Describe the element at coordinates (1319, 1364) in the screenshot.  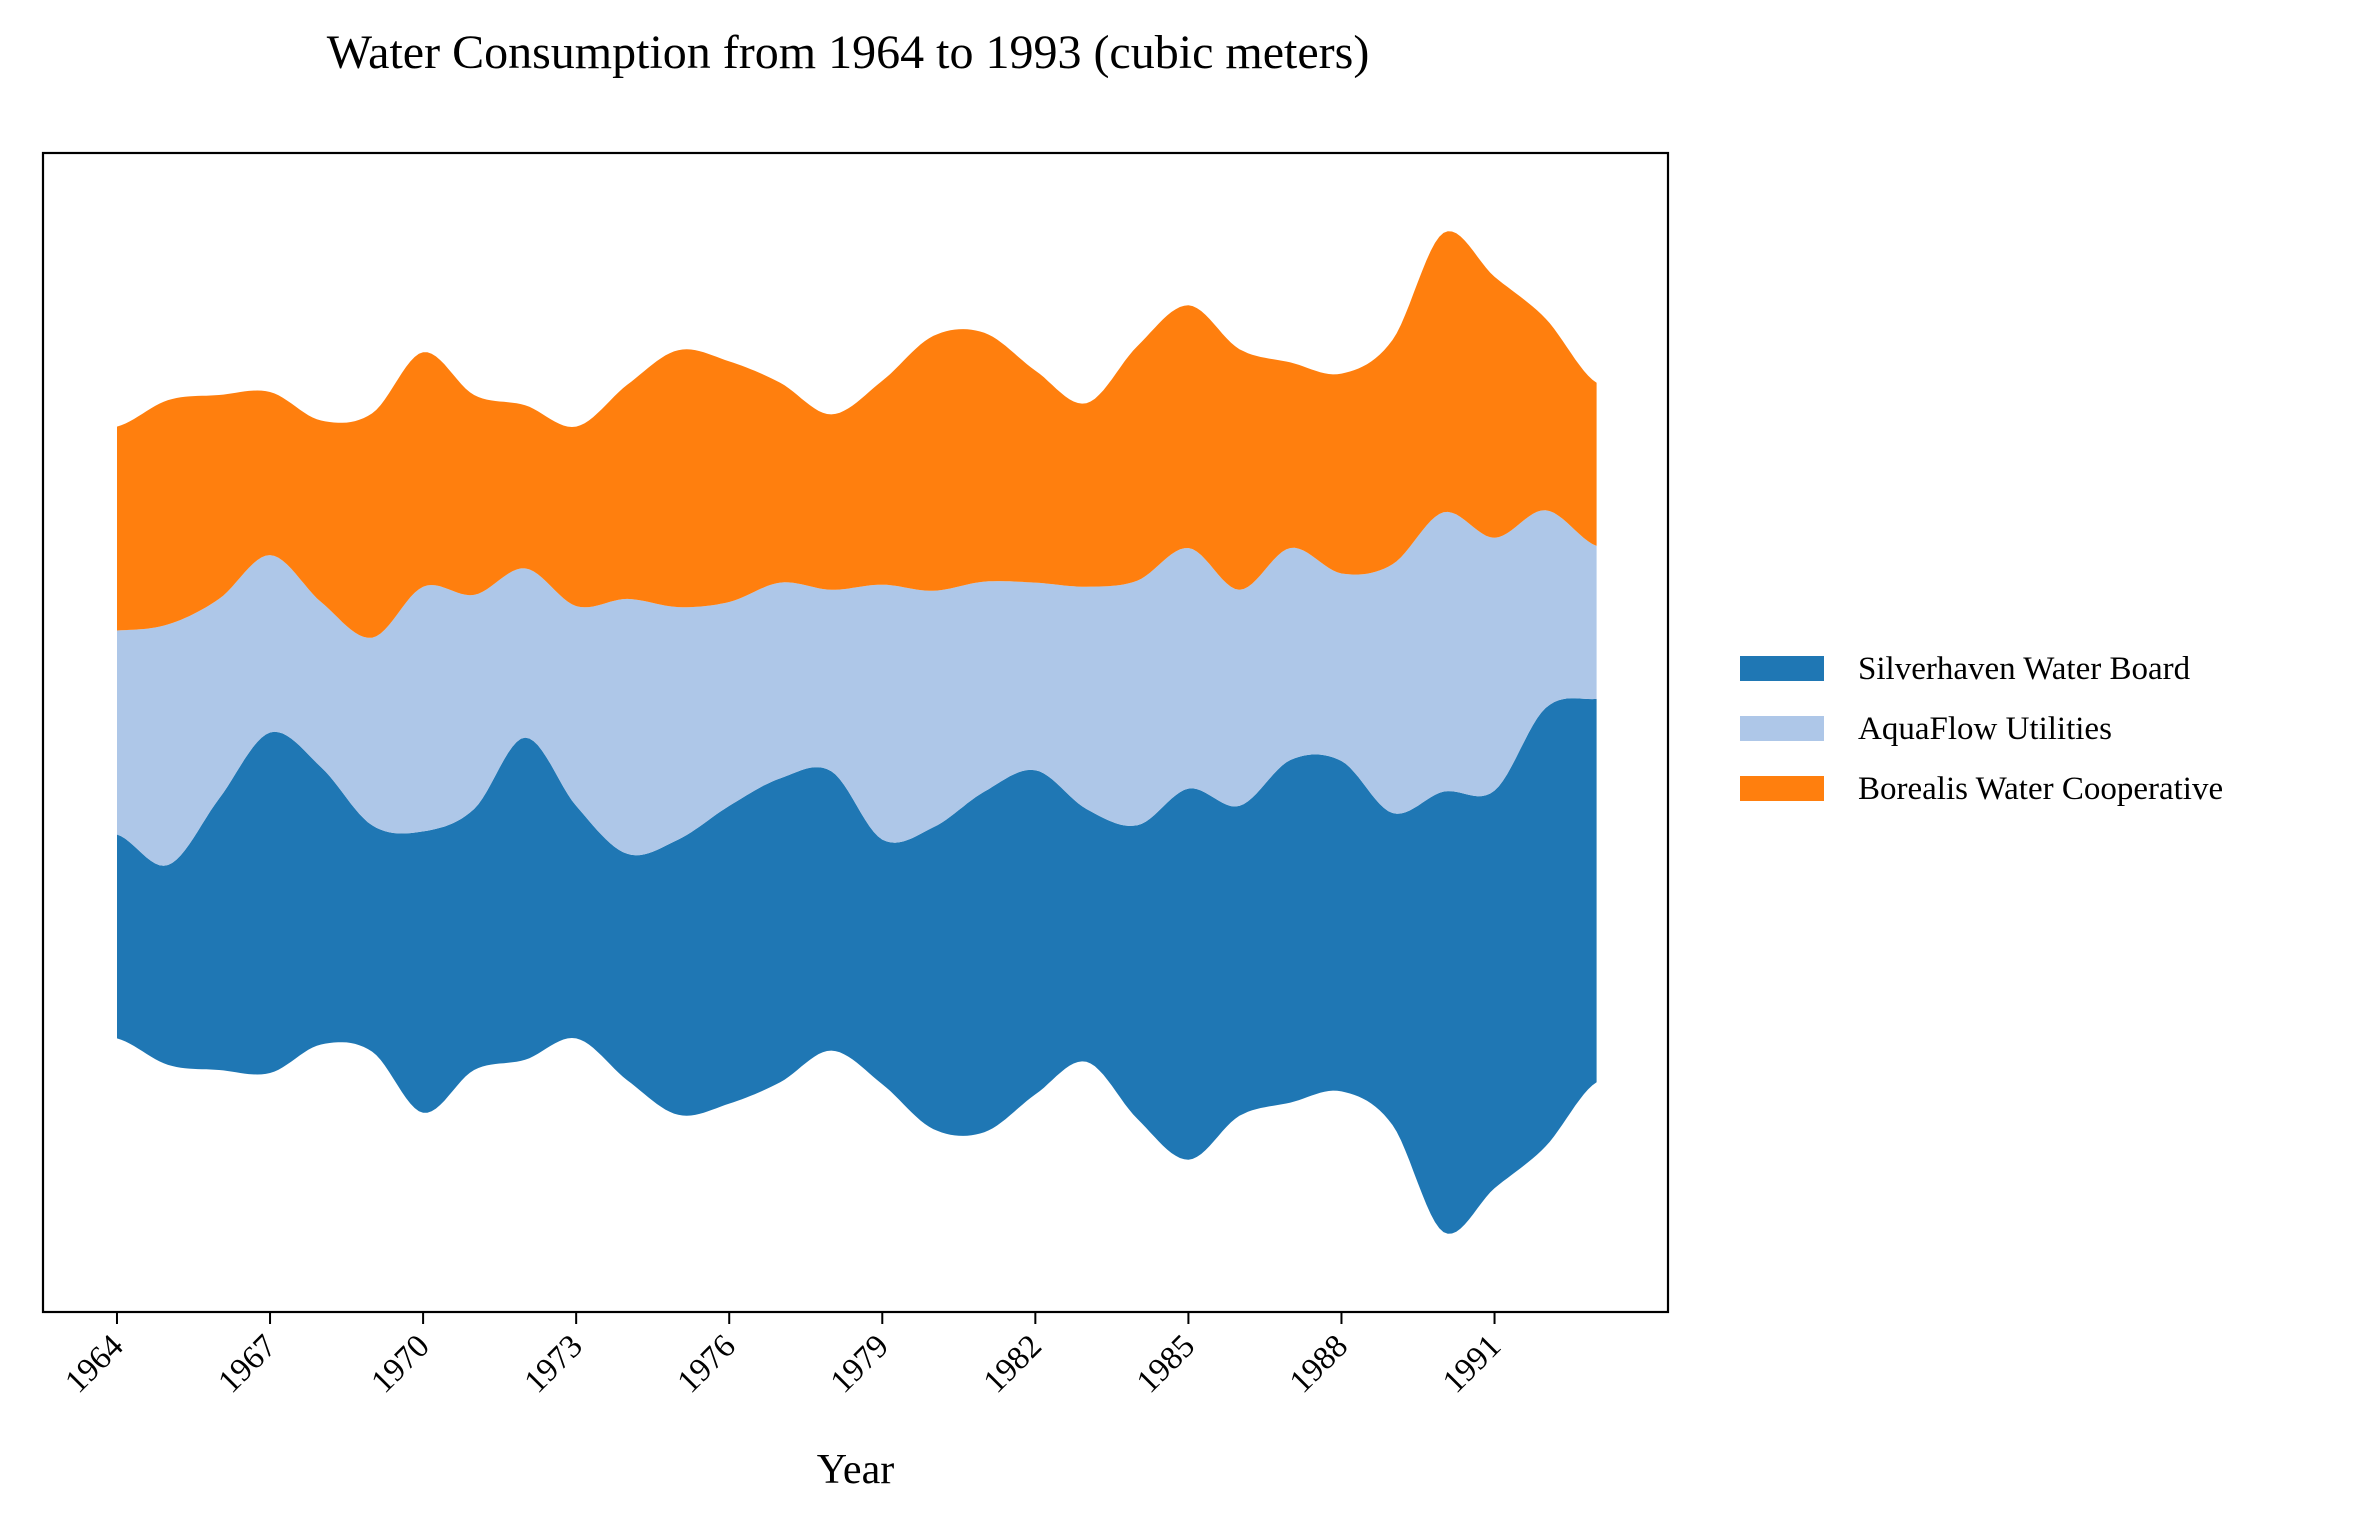
I see `x-tick-label: 1988` at that location.